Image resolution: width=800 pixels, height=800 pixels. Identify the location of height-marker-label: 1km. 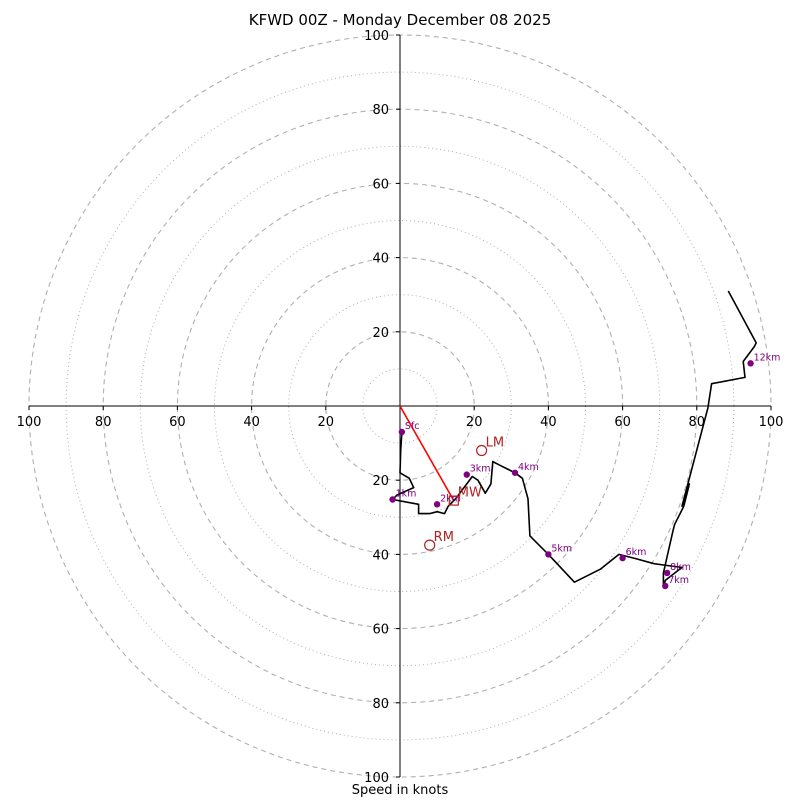
(406, 493).